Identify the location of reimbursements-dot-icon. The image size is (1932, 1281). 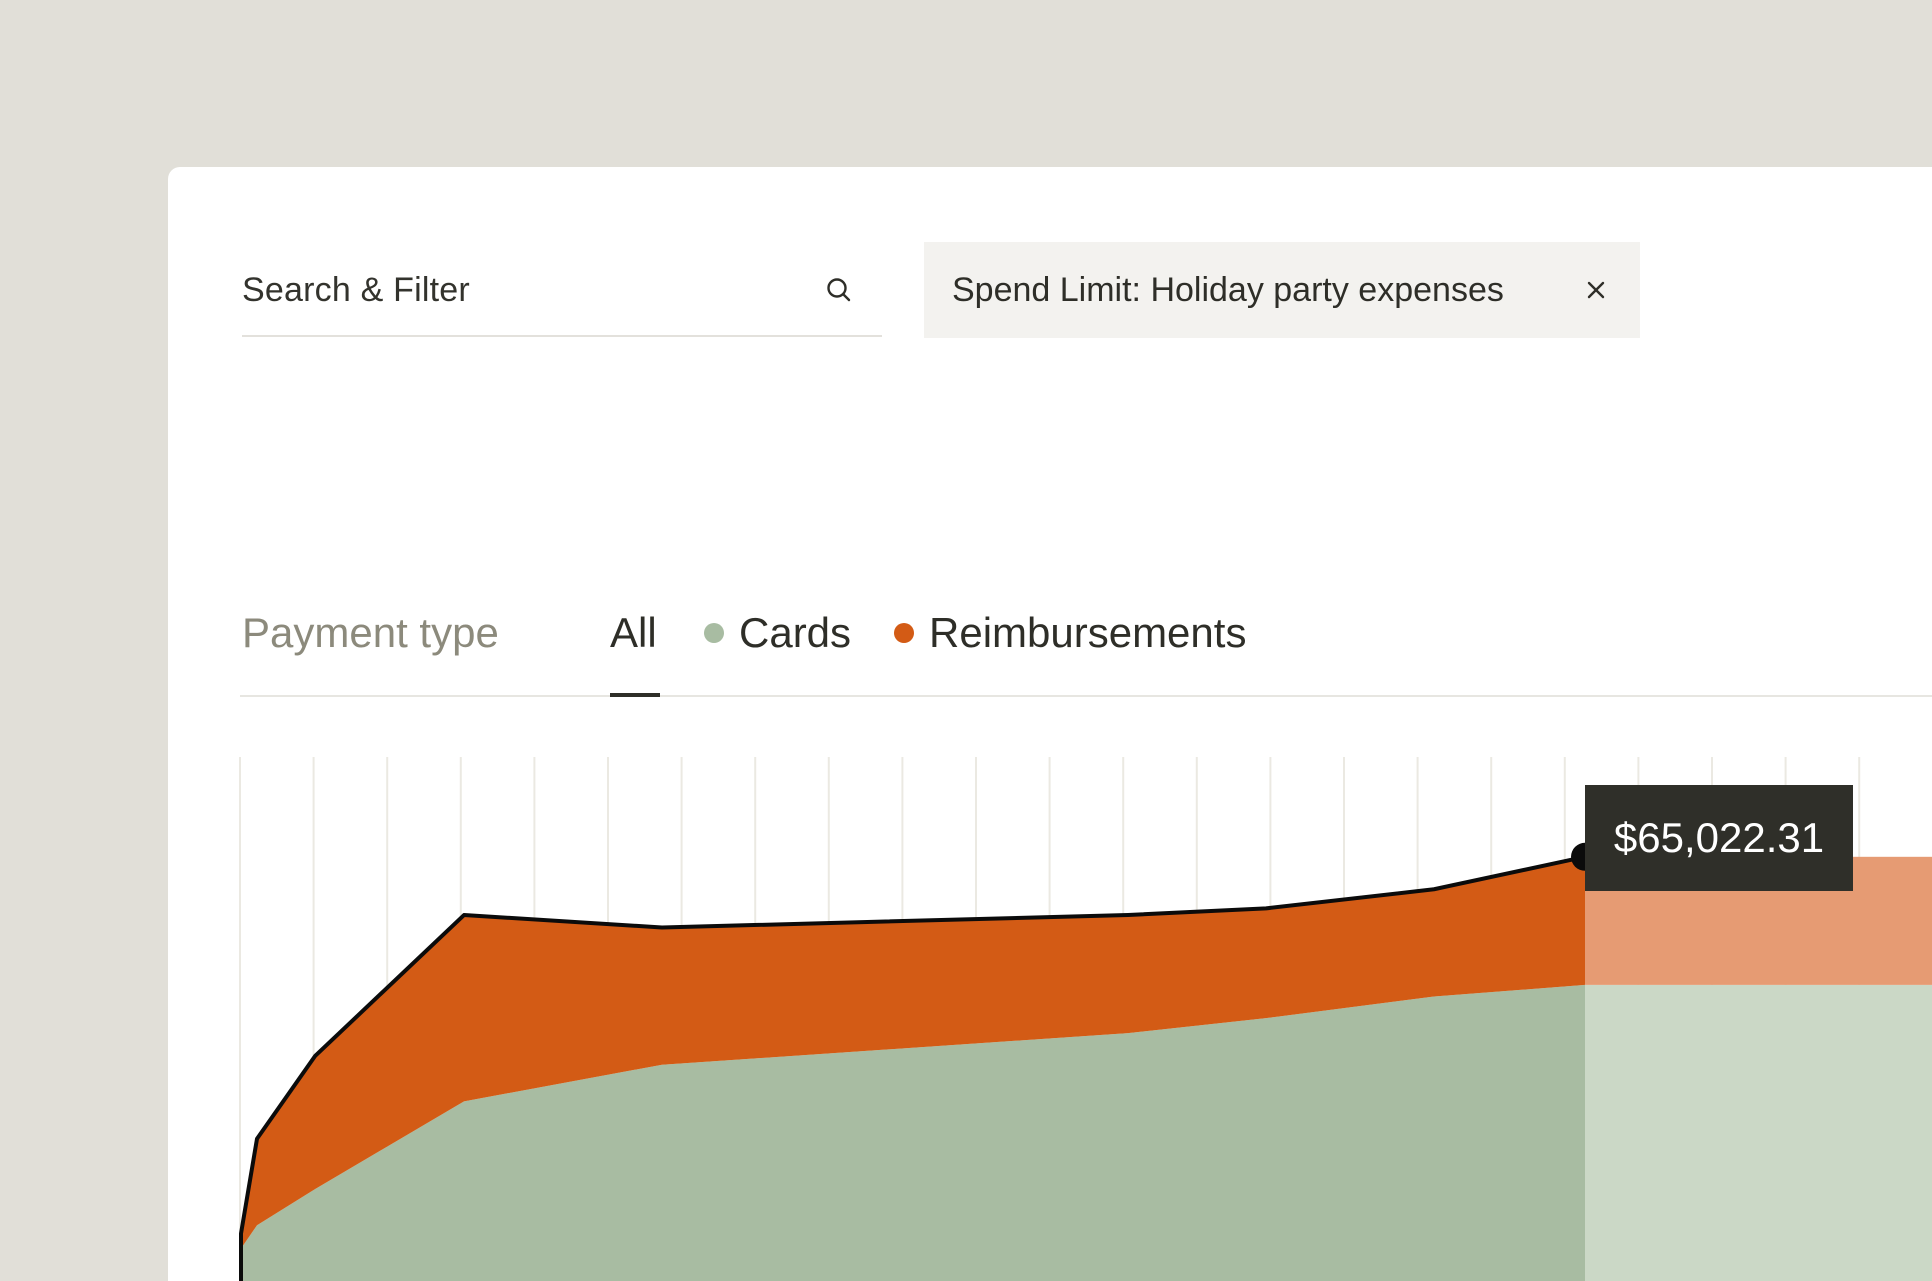
(904, 633).